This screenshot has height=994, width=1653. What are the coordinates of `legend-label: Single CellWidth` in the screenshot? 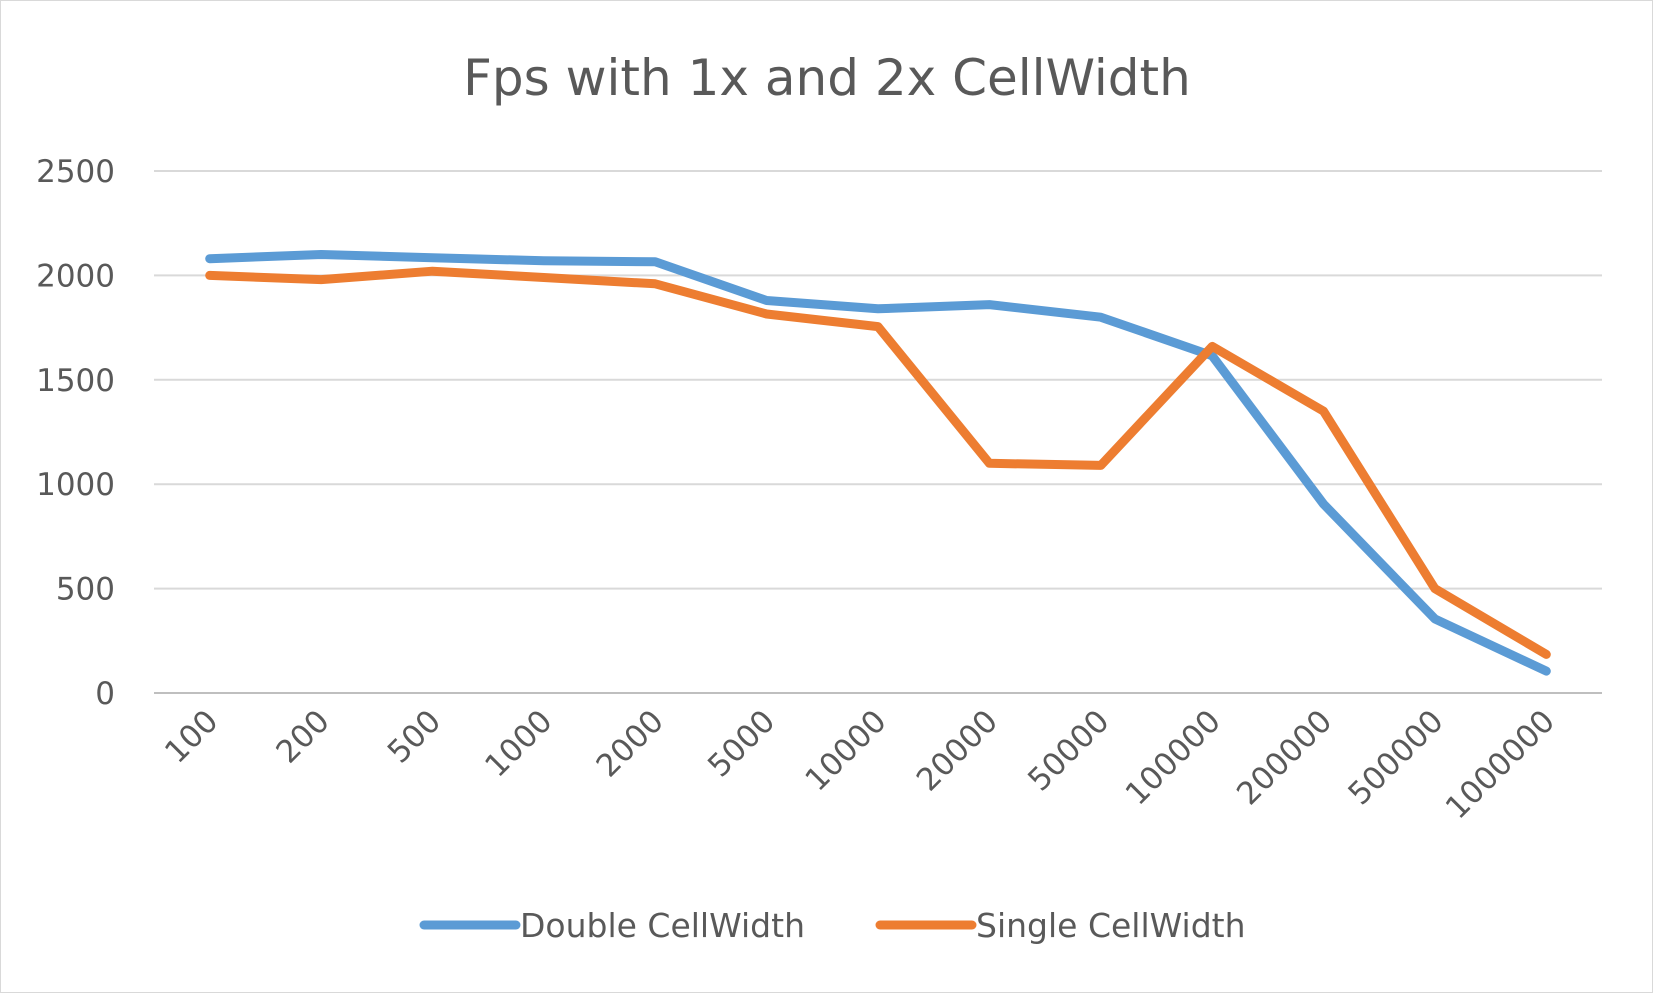 It's located at (1111, 925).